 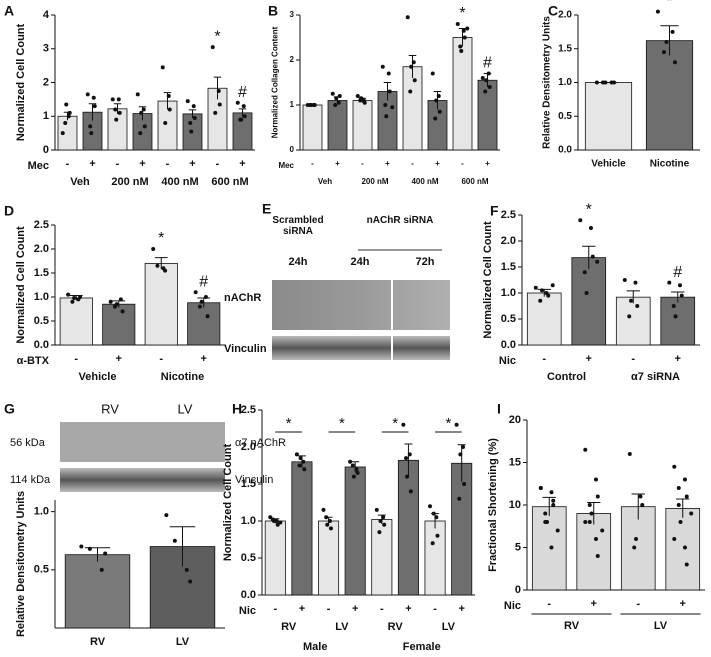 What do you see at coordinates (508, 345) in the screenshot?
I see `y-tick-label: 0.0` at bounding box center [508, 345].